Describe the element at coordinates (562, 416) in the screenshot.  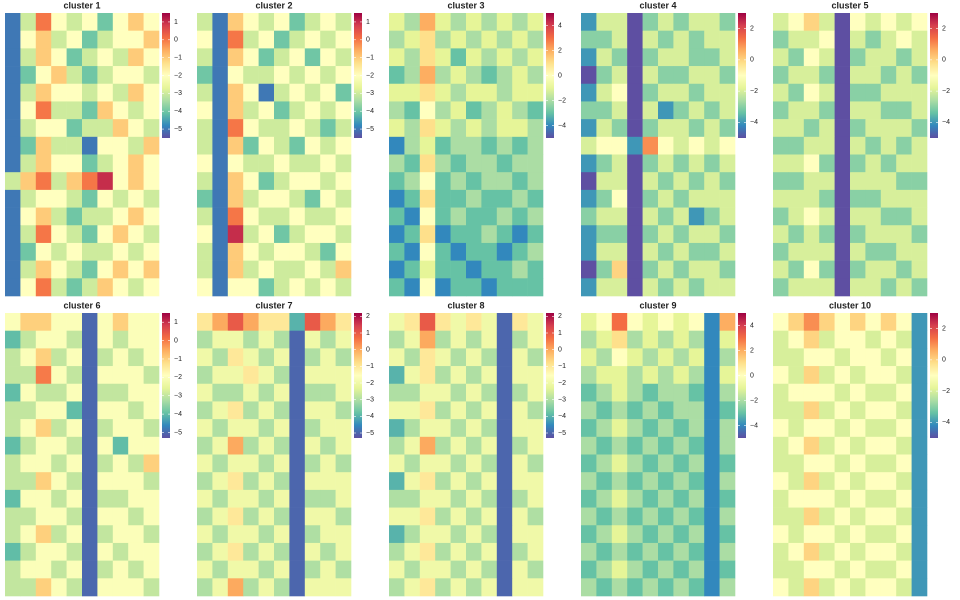
I see `colorbar-tick-label: −4` at that location.